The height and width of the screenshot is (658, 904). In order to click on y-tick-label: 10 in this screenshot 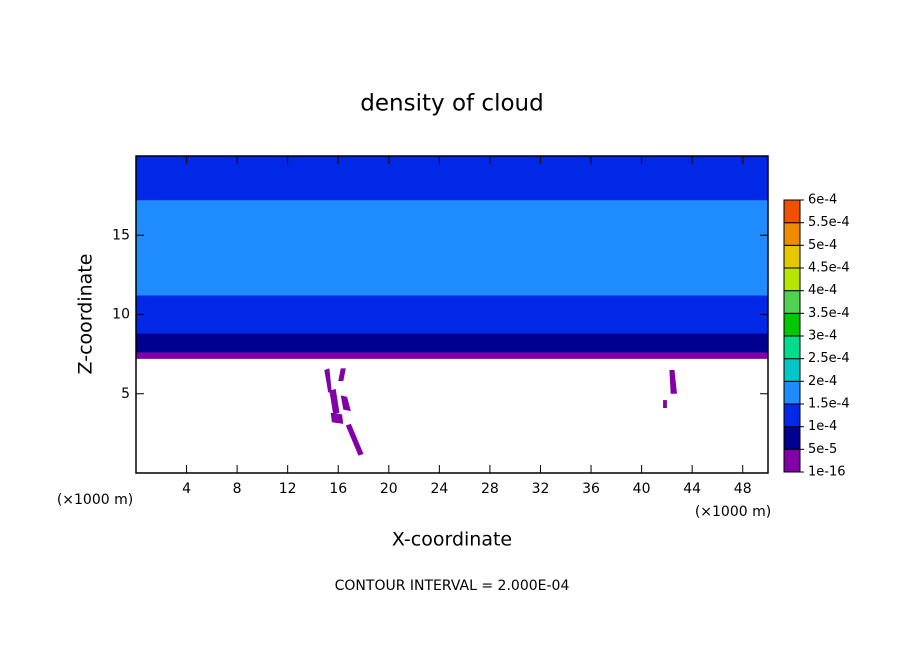, I will do `click(121, 315)`.